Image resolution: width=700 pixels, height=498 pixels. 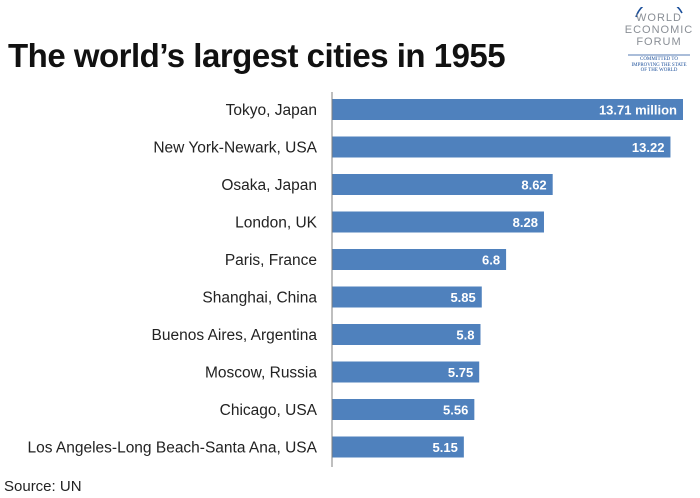 I want to click on logo-line-1: WORLD, so click(x=659, y=18).